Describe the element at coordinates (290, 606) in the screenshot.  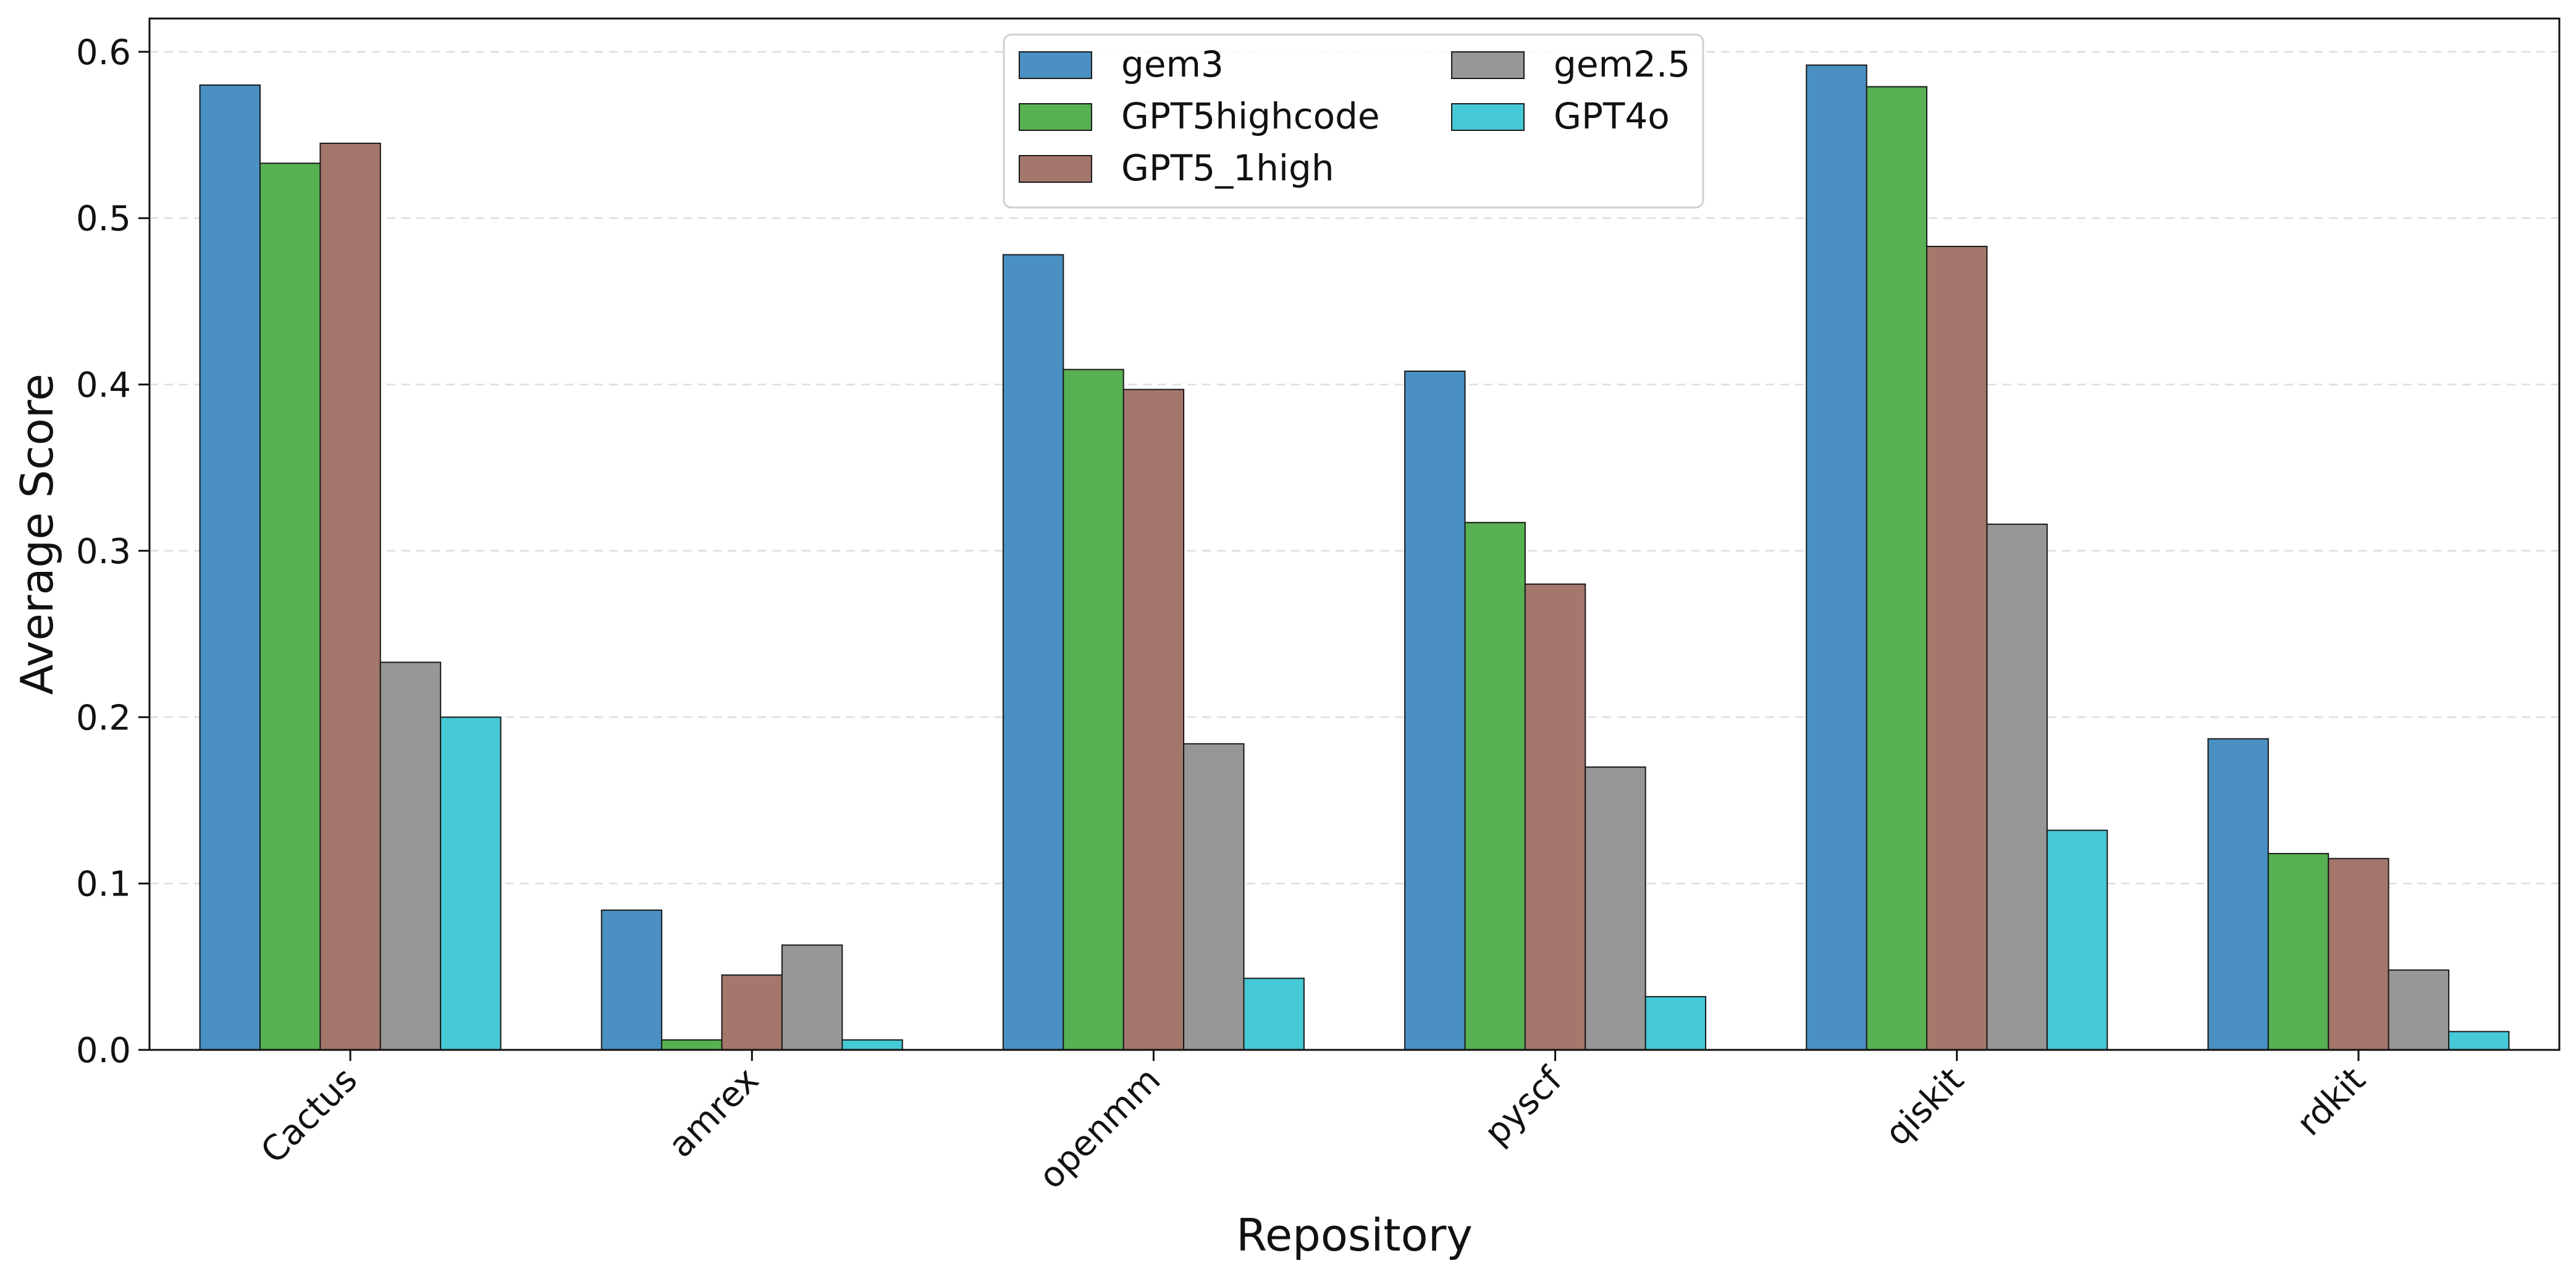
I see `bar-GPT5highcode-Cactus` at that location.